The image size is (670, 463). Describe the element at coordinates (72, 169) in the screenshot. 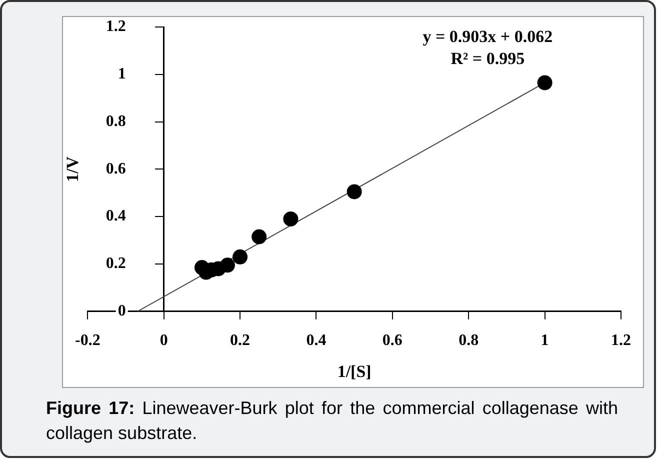

I see `y-axis-title: 1/V` at that location.